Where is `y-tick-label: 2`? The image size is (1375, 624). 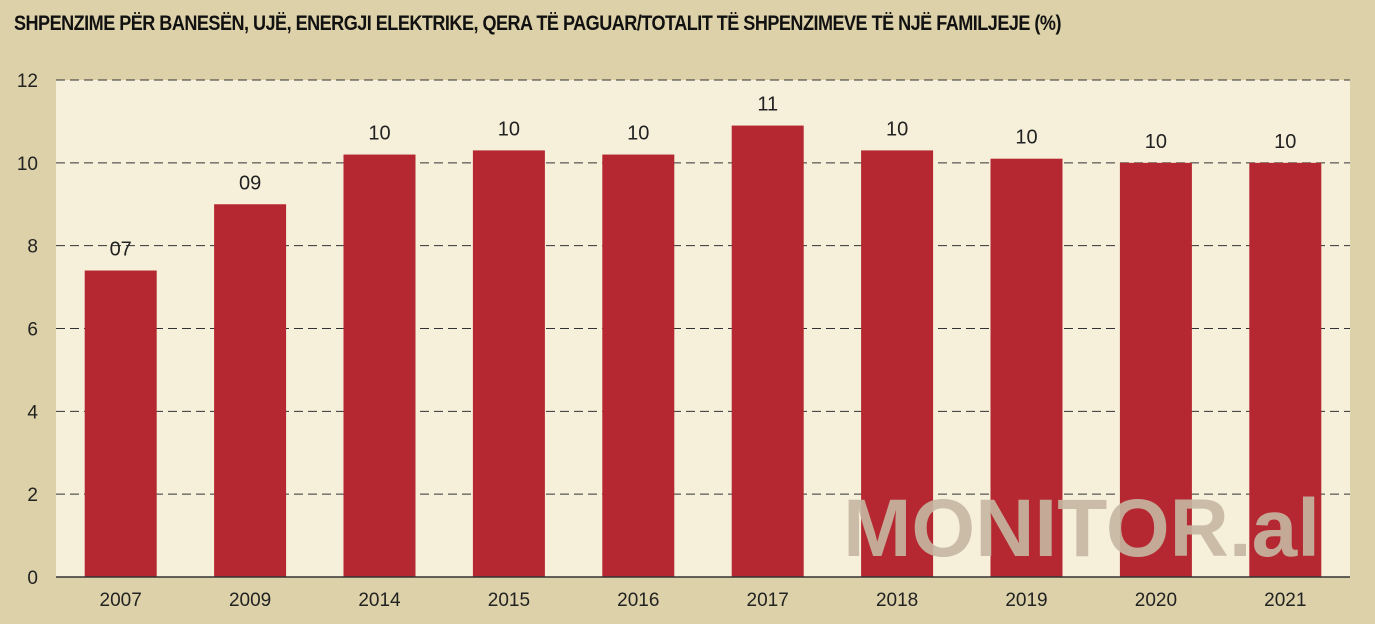
y-tick-label: 2 is located at coordinates (32, 495).